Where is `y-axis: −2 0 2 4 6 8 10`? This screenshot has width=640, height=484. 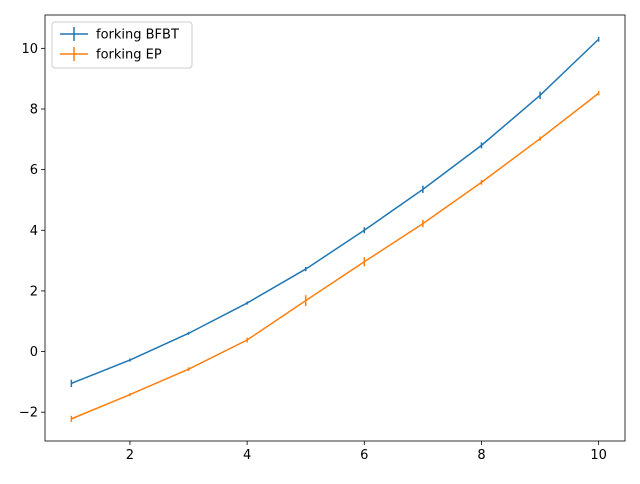
y-axis: −2 0 2 4 6 8 10 is located at coordinates (32, 231).